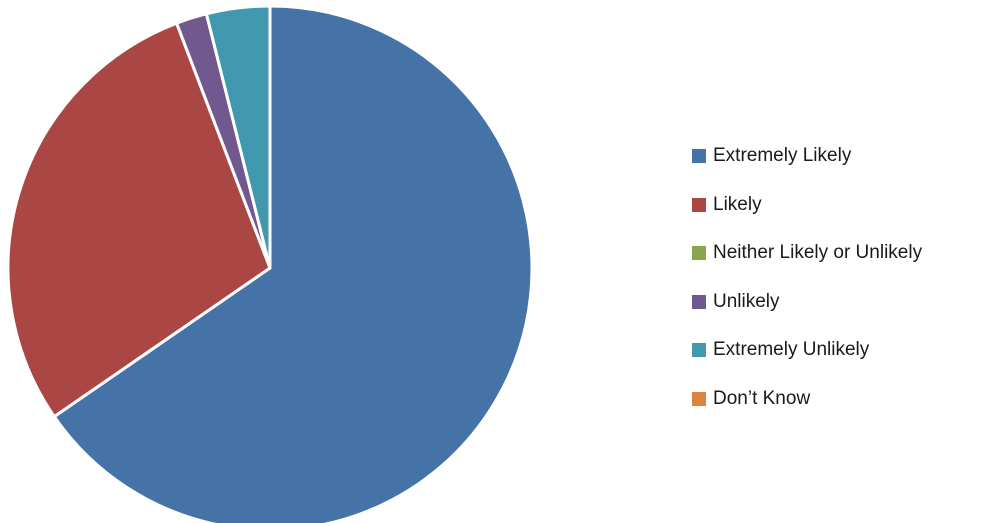 The width and height of the screenshot is (987, 523). What do you see at coordinates (699, 398) in the screenshot?
I see `legend-swatch-dont-know` at bounding box center [699, 398].